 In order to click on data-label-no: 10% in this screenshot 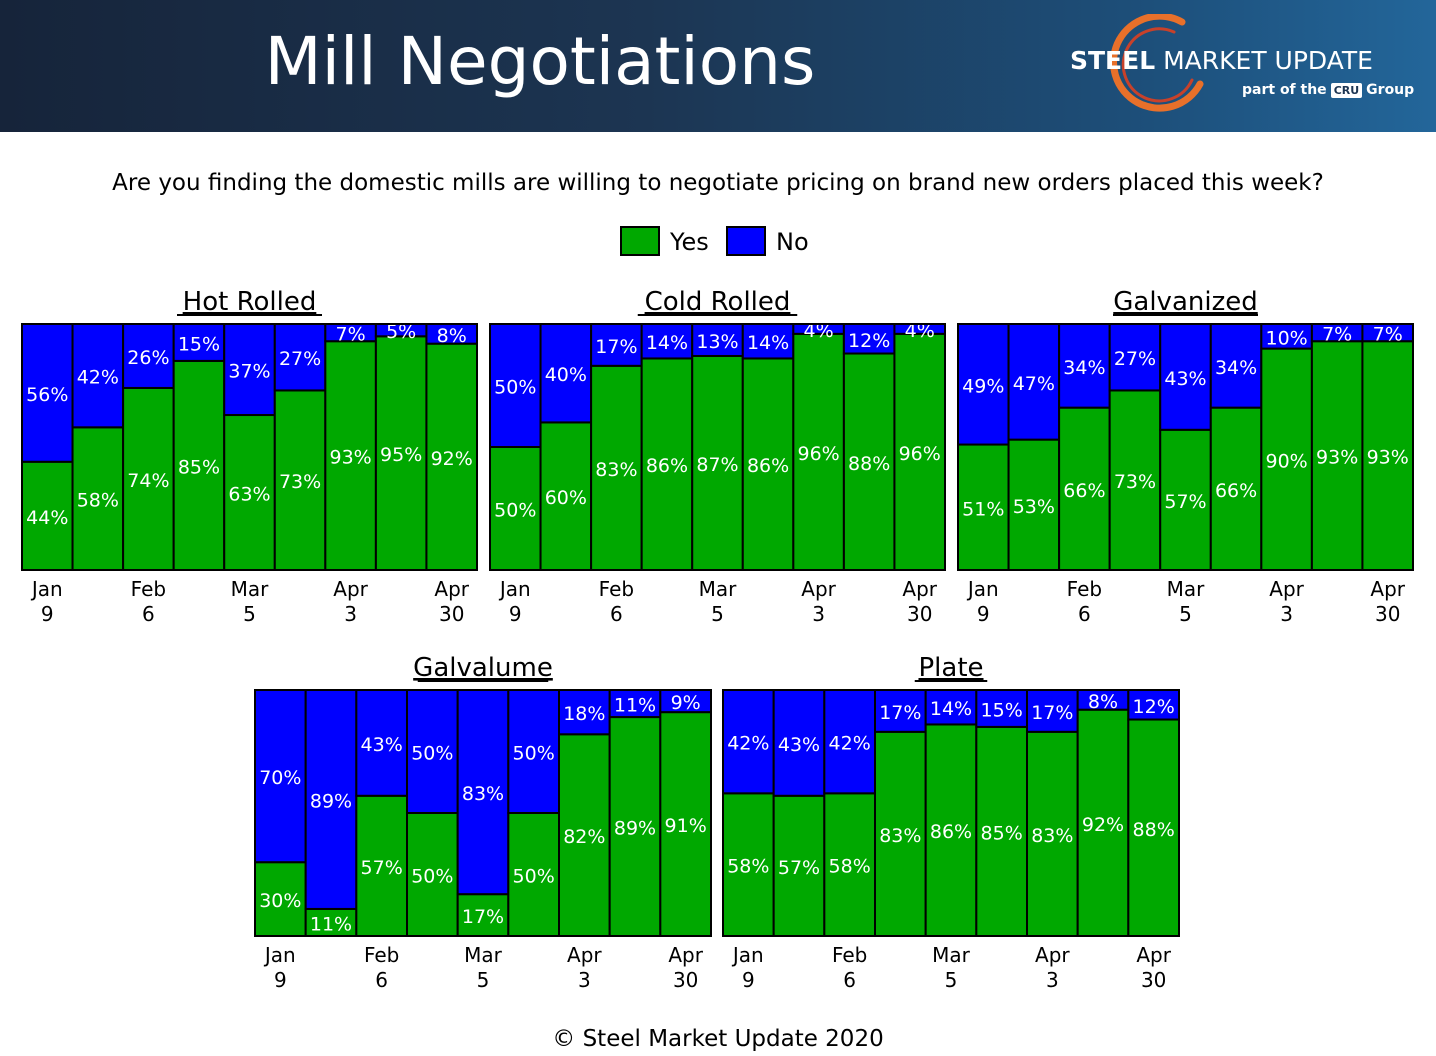, I will do `click(1286, 338)`.